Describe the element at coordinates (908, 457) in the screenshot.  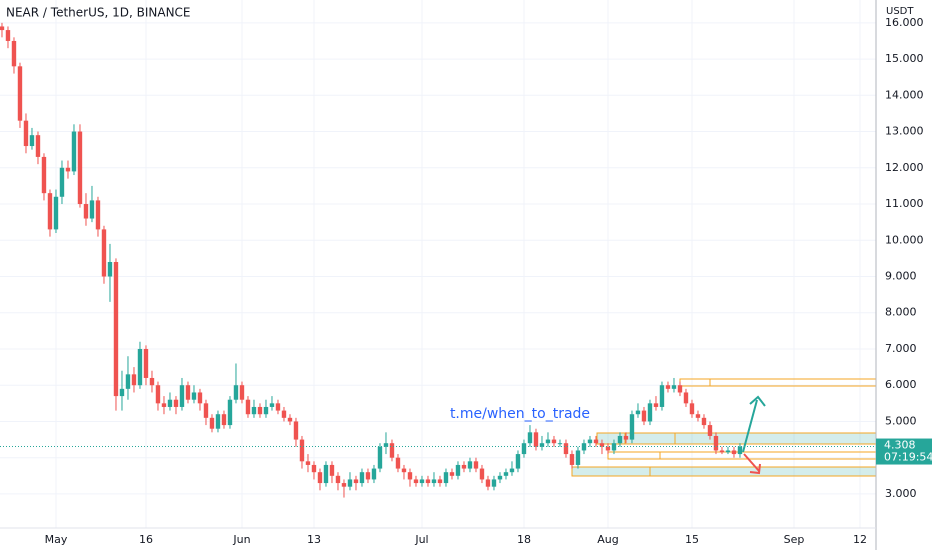
I see `price-badge-countdown: 07:19:54` at that location.